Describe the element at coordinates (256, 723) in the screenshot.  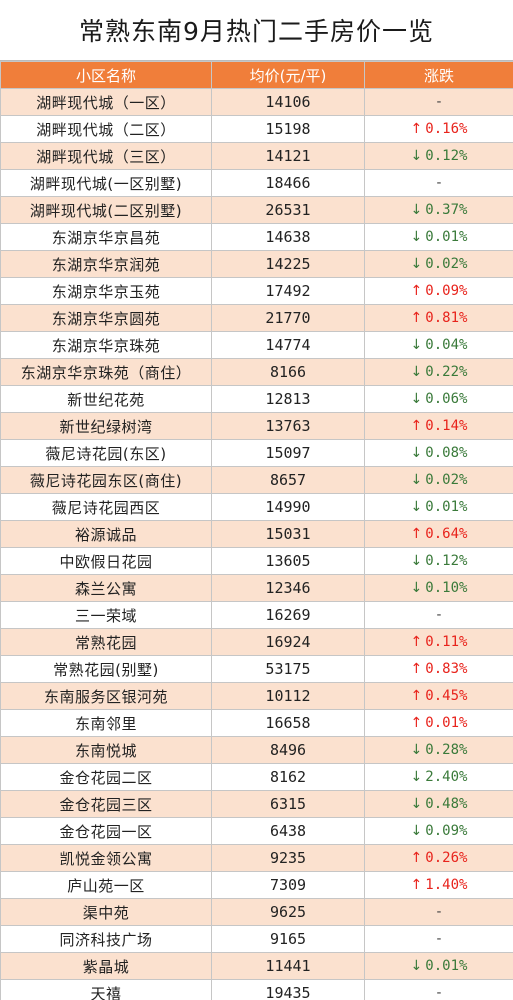
I see `table-row: 东南邻里 16658 ↑ 0.01%` at that location.